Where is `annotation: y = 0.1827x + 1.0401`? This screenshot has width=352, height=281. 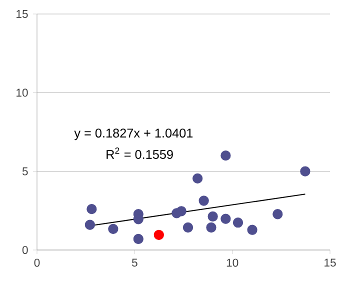
annotation: y = 0.1827x + 1.0401 is located at coordinates (133, 134).